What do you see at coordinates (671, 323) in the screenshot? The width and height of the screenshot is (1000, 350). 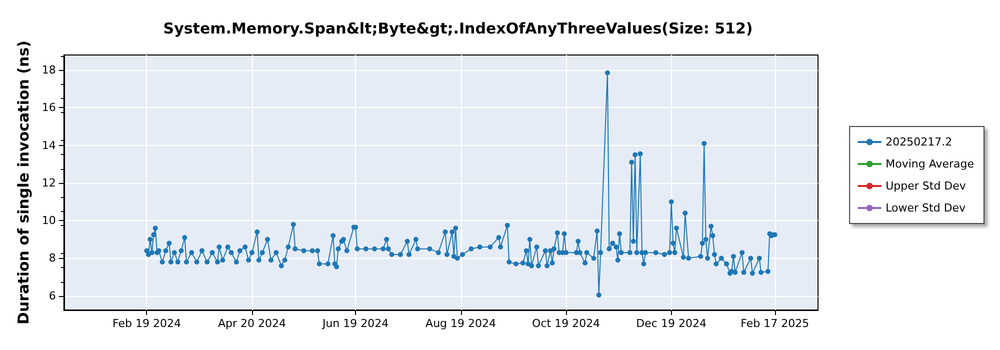 I see `x-tick-label: Dec 19 2024` at bounding box center [671, 323].